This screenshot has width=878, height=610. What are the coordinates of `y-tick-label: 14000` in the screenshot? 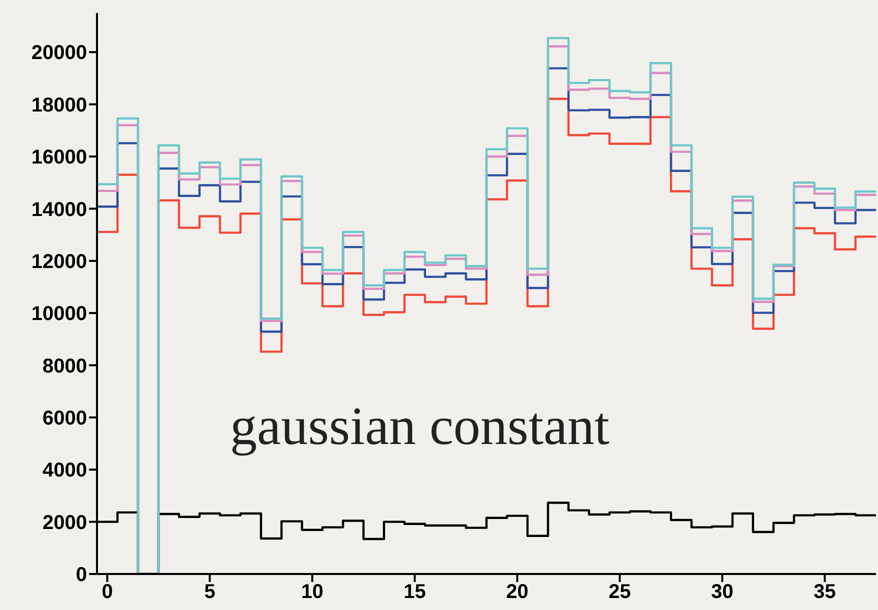 It's located at (59, 209).